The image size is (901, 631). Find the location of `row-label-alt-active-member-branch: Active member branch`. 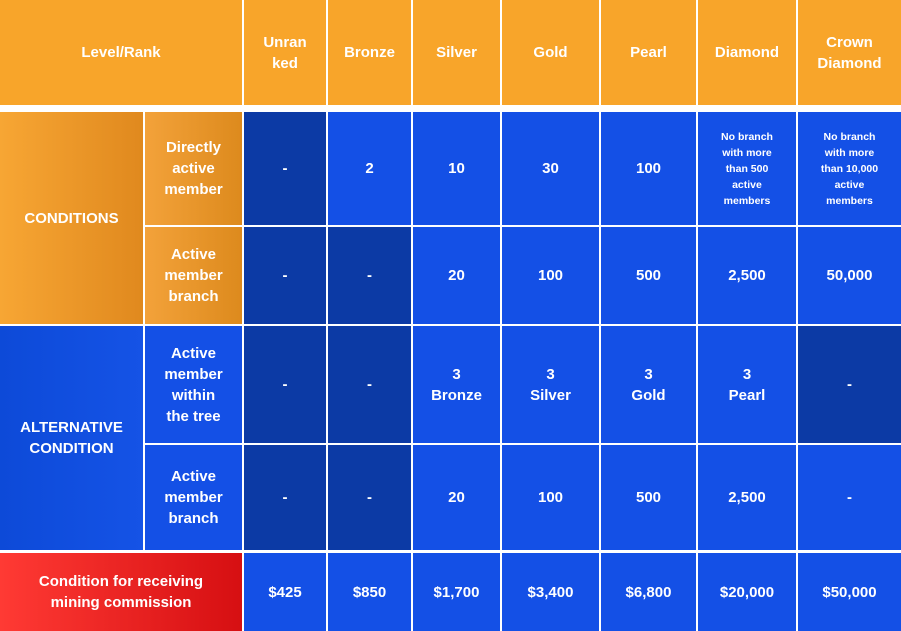

row-label-alt-active-member-branch: Active member branch is located at coordinates (193, 497).